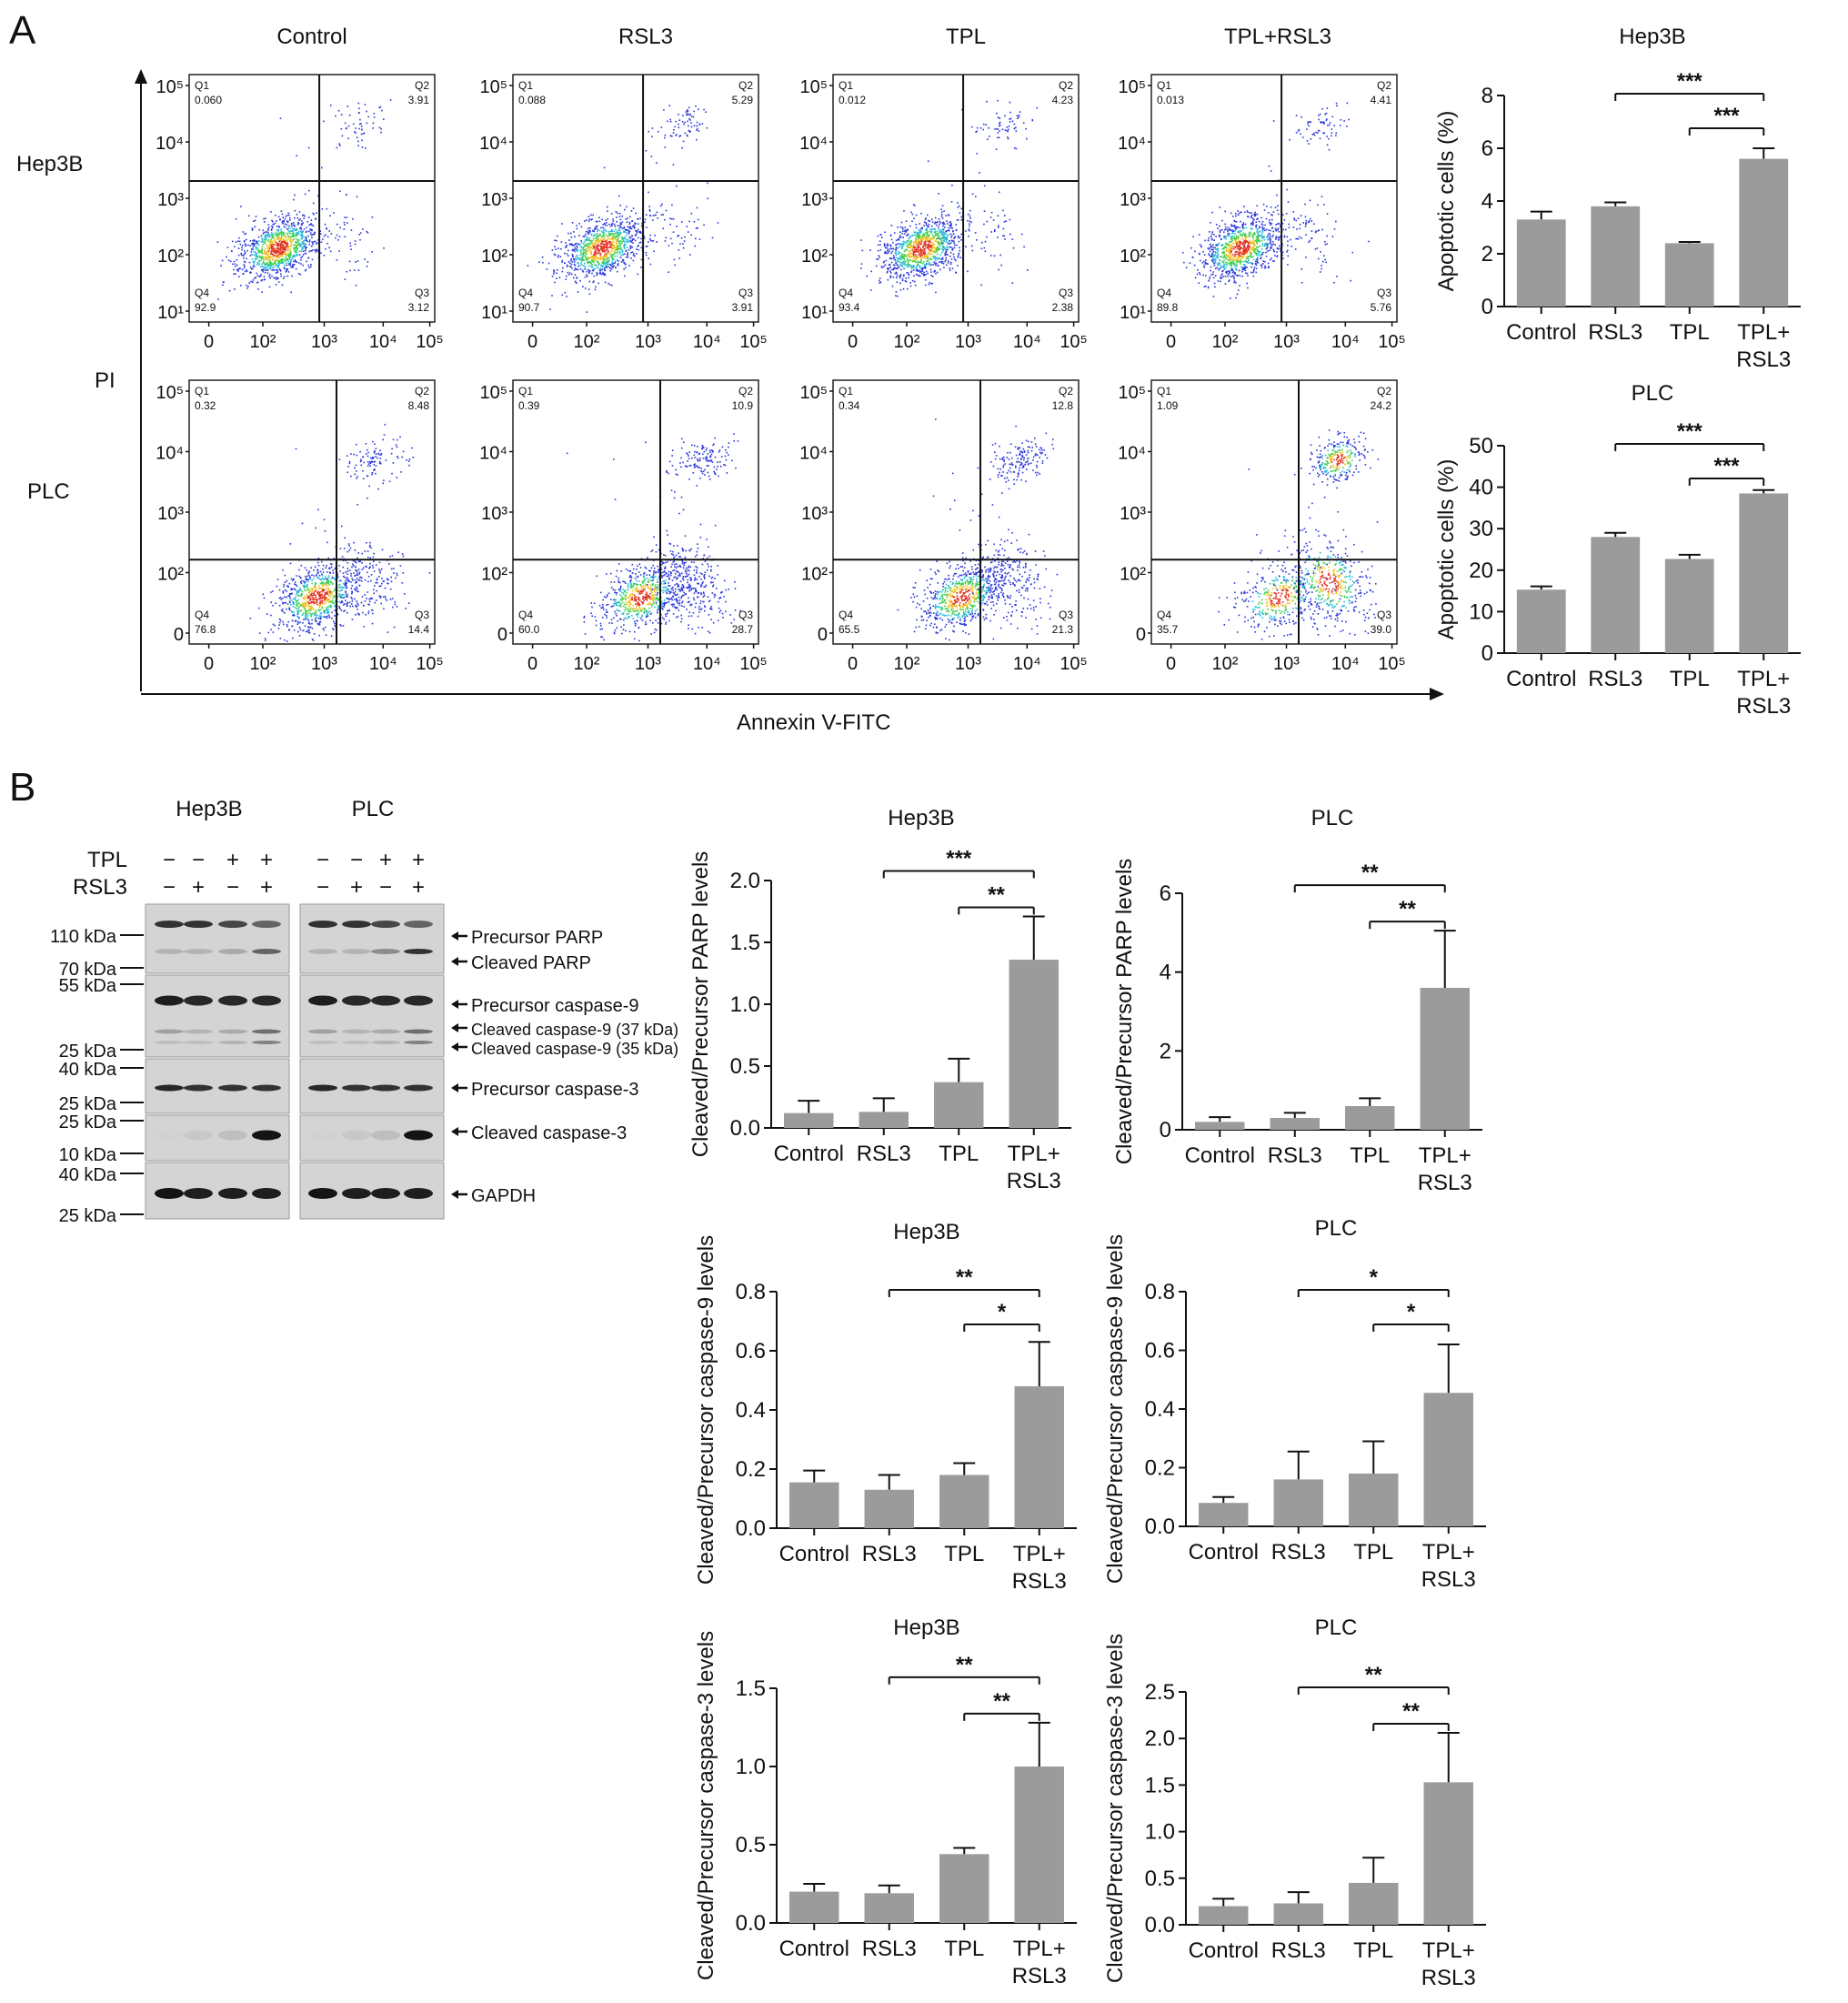  Describe the element at coordinates (1278, 37) in the screenshot. I see `col-header-tpl-rsl3: TPL+RSL3` at that location.